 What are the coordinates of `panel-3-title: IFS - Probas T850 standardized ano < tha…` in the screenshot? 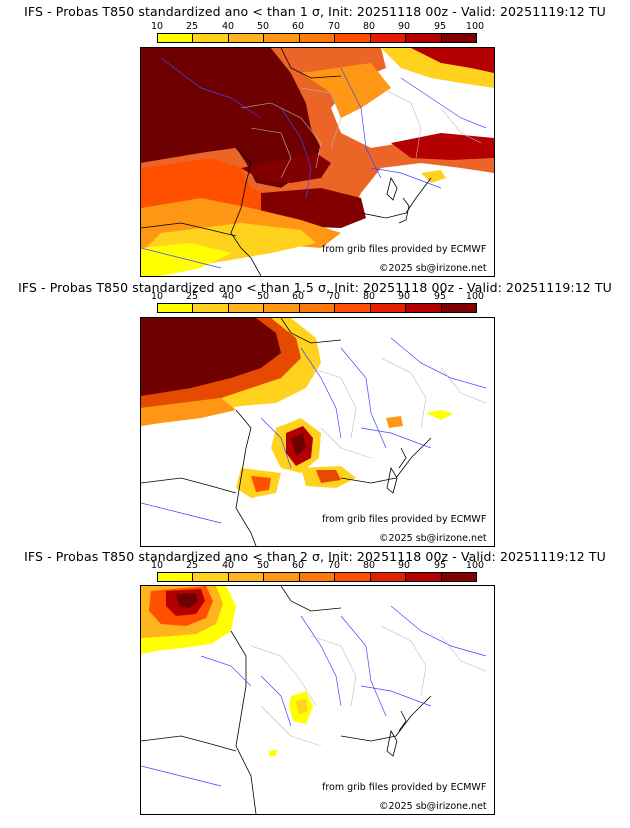 It's located at (315, 556).